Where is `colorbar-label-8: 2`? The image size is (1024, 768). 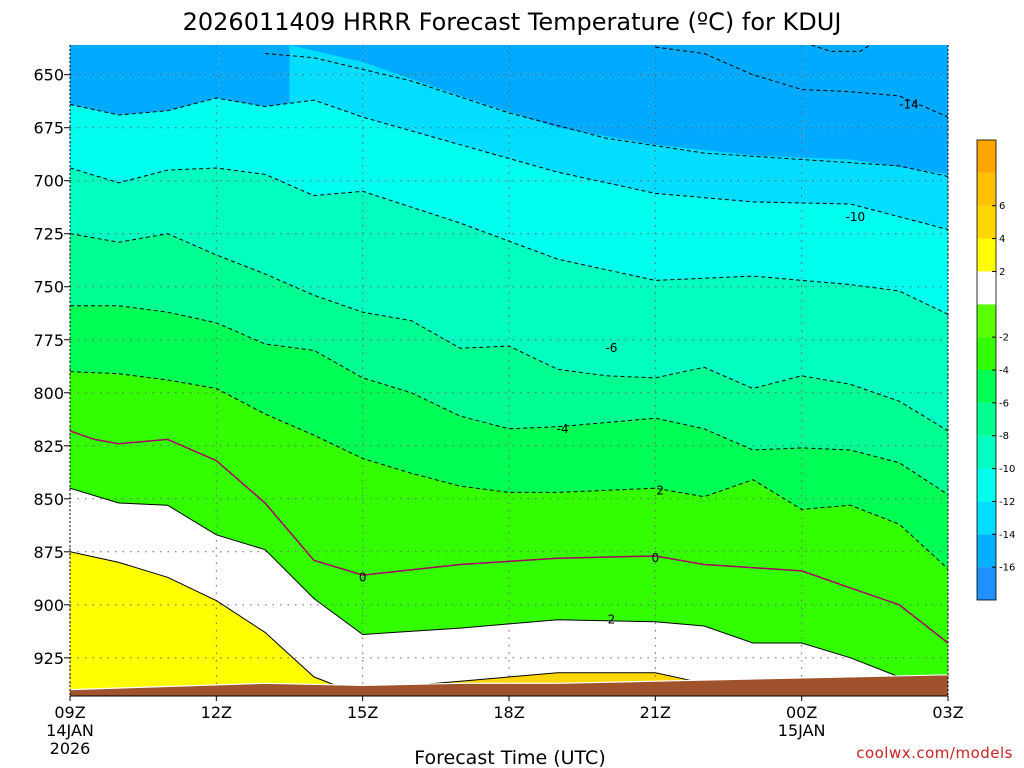
colorbar-label-8: 2 is located at coordinates (1002, 272).